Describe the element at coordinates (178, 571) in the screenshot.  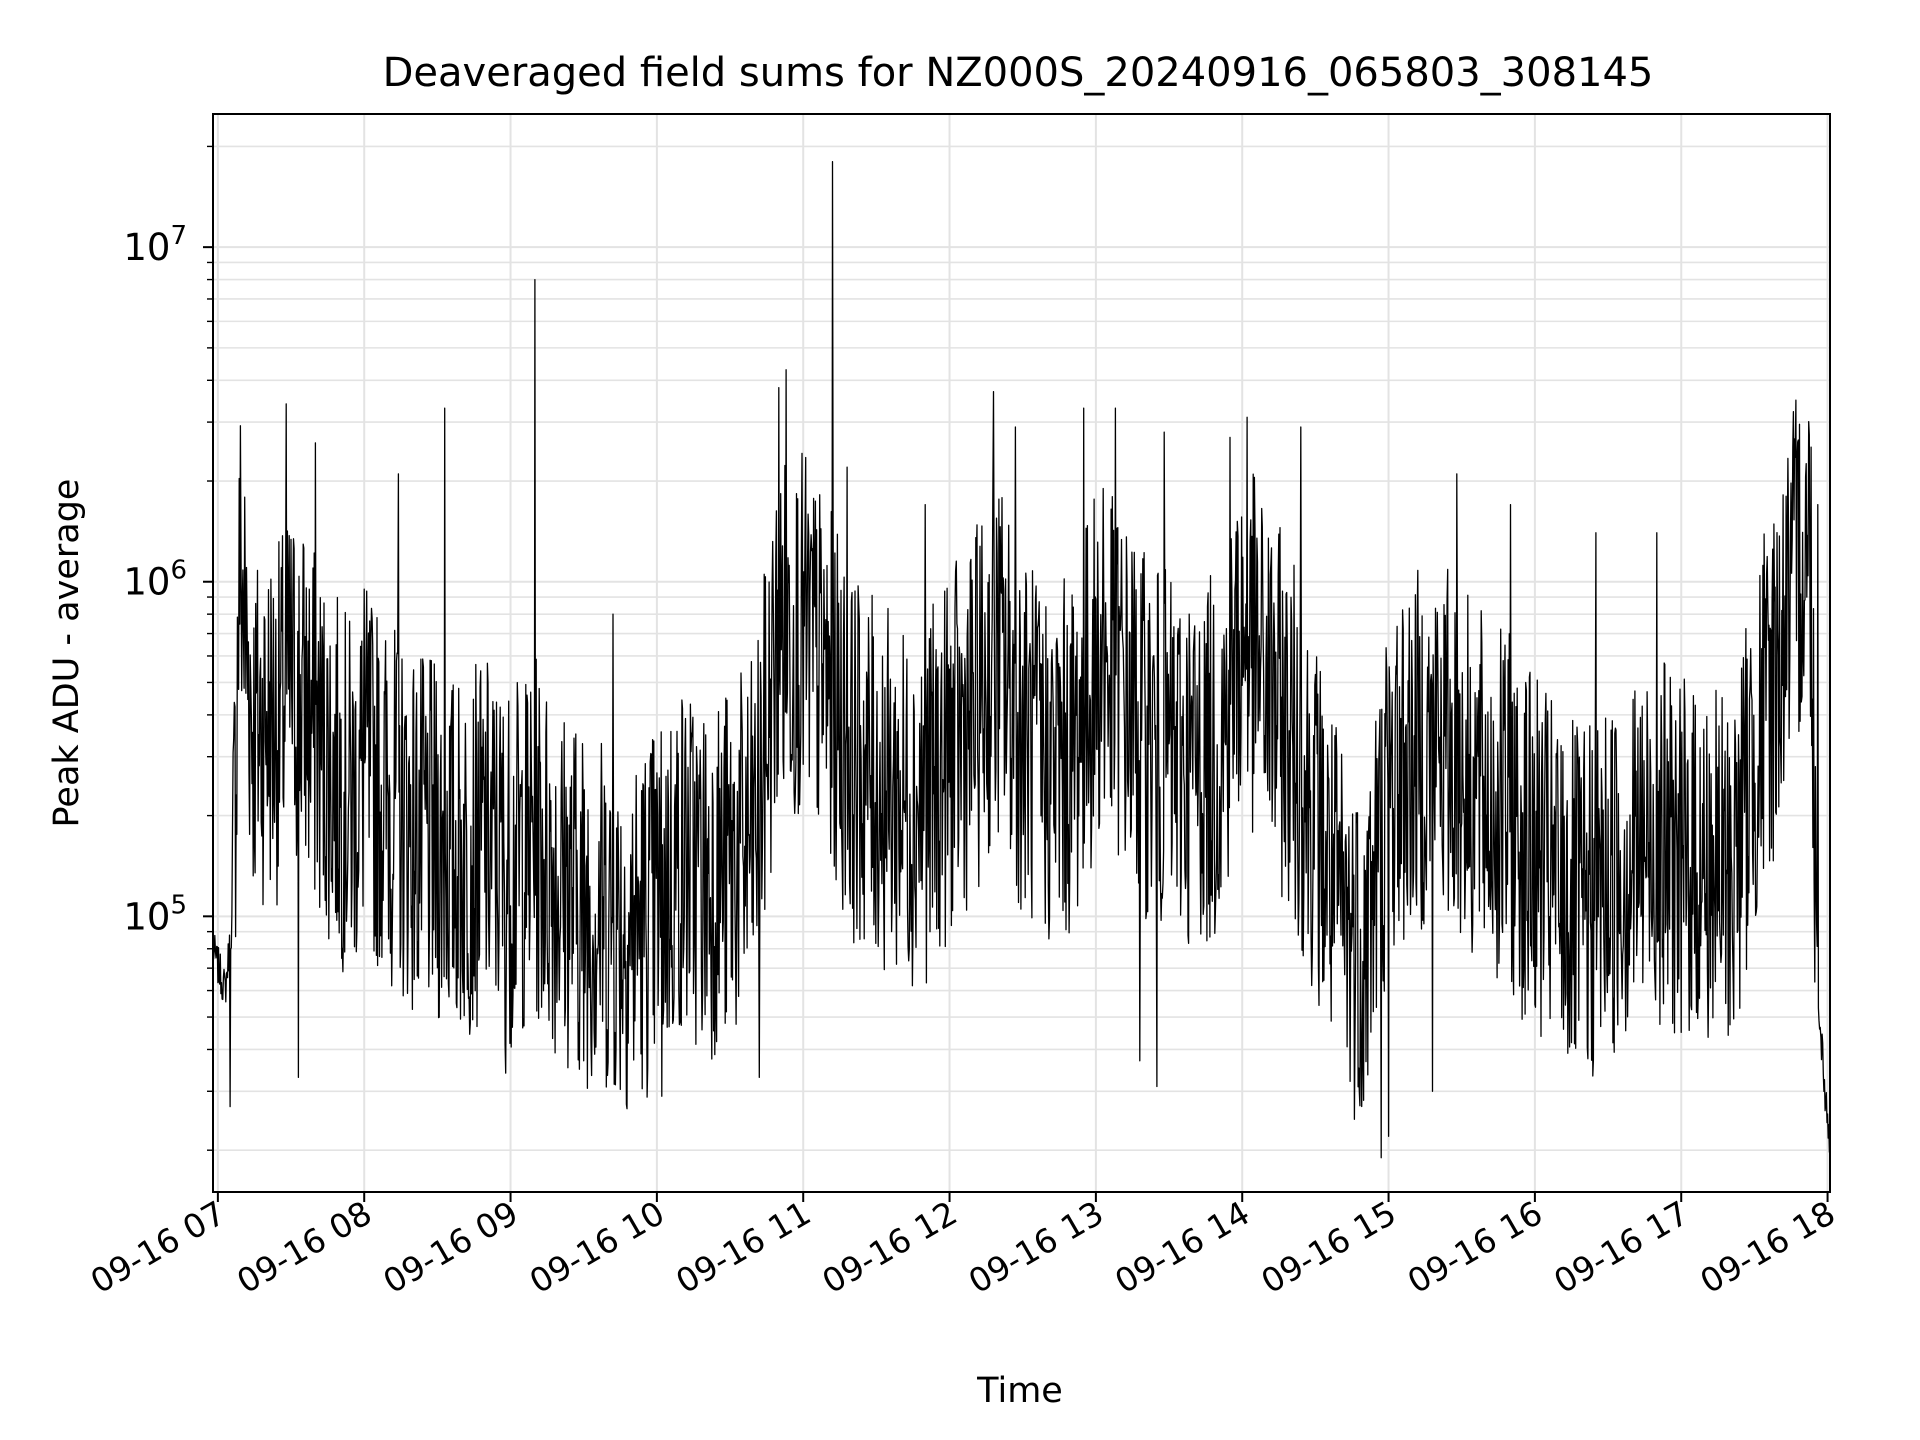
I see `y-tick-exponent: 6` at that location.